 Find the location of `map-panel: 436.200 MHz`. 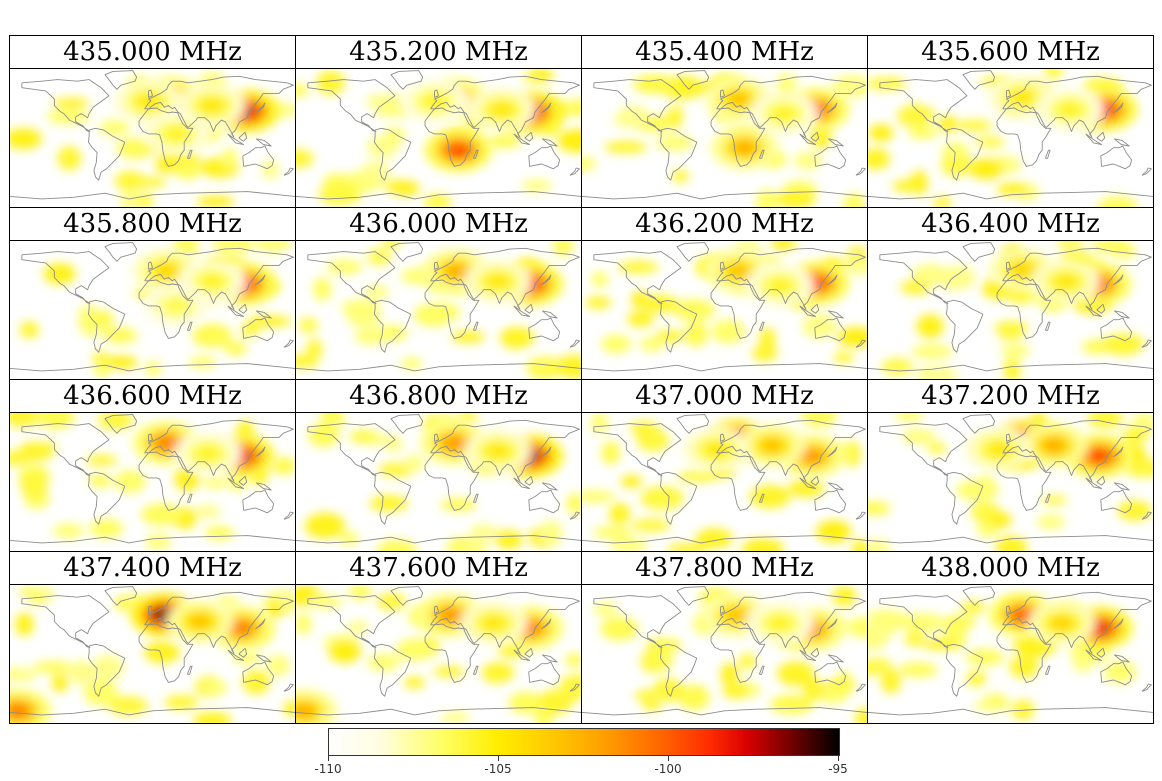

map-panel: 436.200 MHz is located at coordinates (724, 293).